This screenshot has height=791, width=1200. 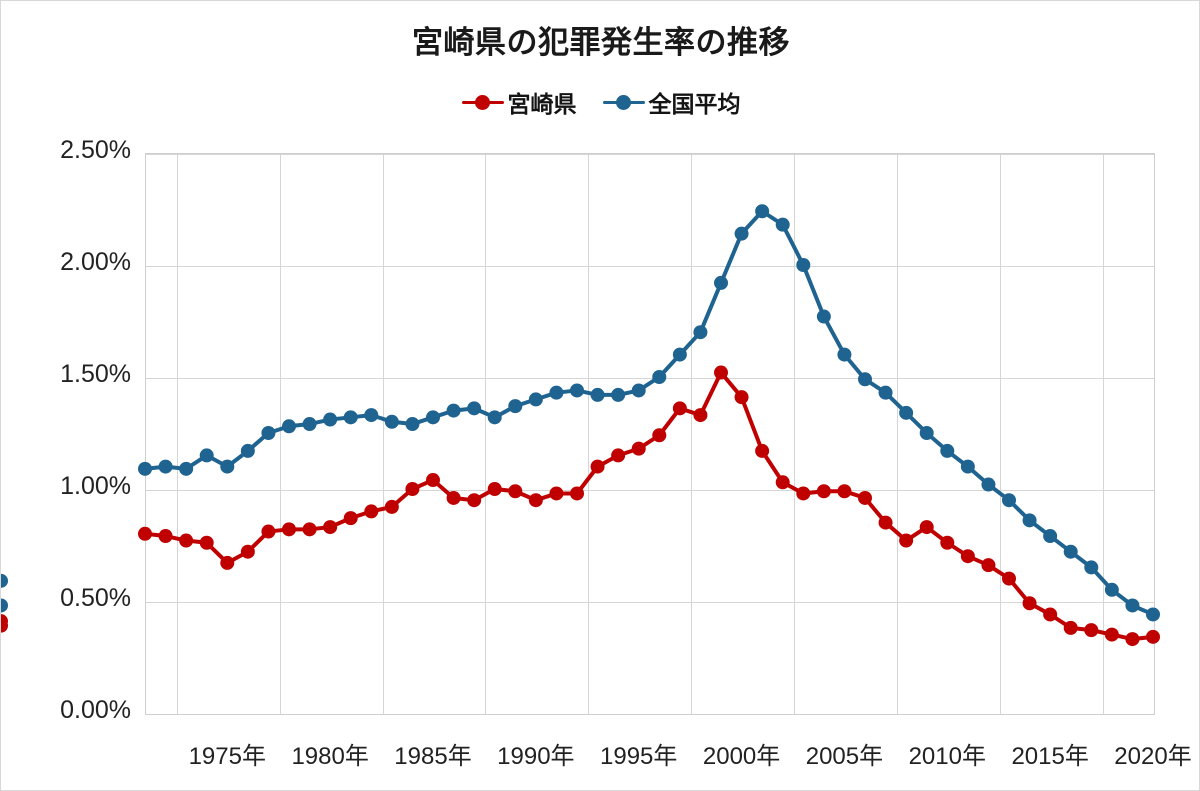 What do you see at coordinates (600, 102) in the screenshot?
I see `chart-legend: 宮崎県 全国平均` at bounding box center [600, 102].